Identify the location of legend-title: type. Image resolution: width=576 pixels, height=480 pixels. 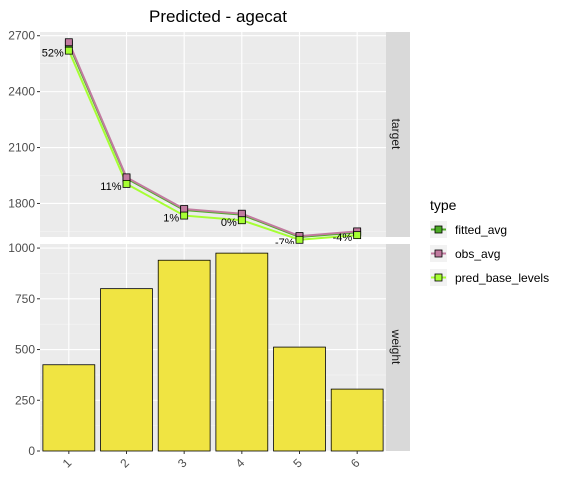
(443, 205).